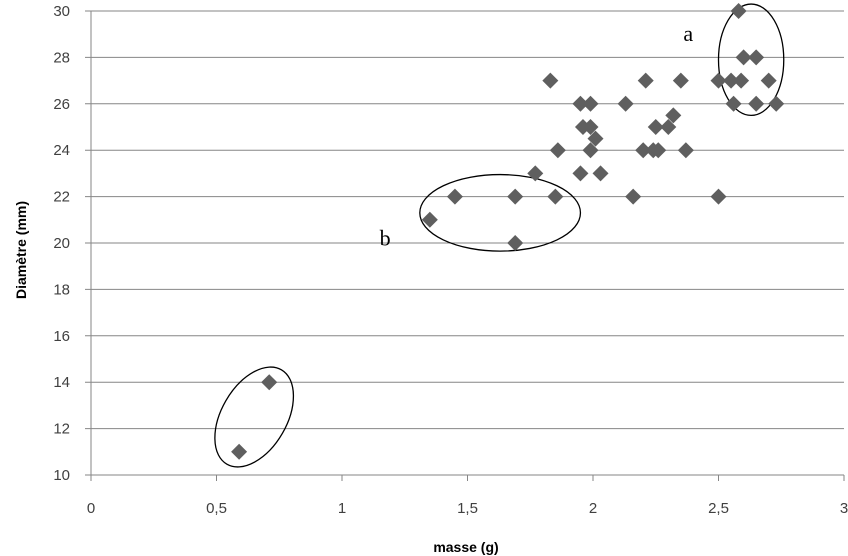  I want to click on y-tick-label: 14, so click(61, 382).